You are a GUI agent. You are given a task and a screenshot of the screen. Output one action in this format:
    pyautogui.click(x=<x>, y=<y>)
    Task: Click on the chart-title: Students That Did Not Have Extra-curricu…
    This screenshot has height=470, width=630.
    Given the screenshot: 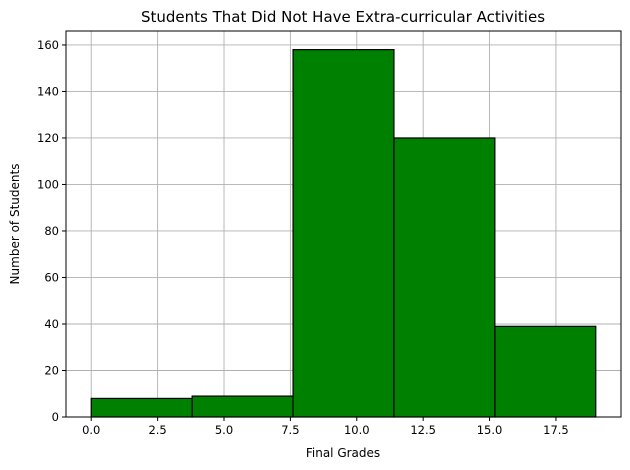 What is the action you would take?
    pyautogui.click(x=343, y=17)
    